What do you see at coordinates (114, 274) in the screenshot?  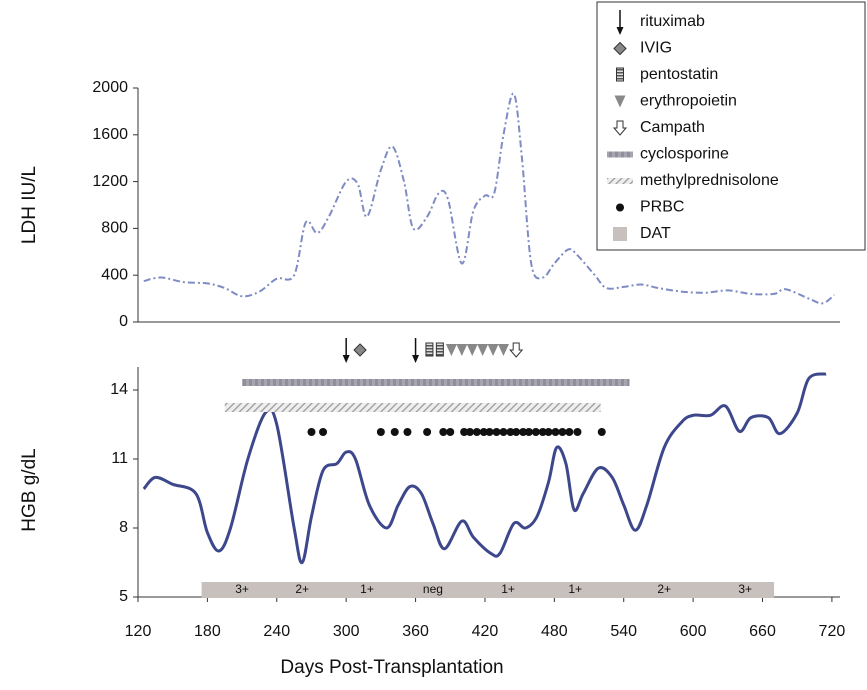 I see `y-tick-label: 400` at bounding box center [114, 274].